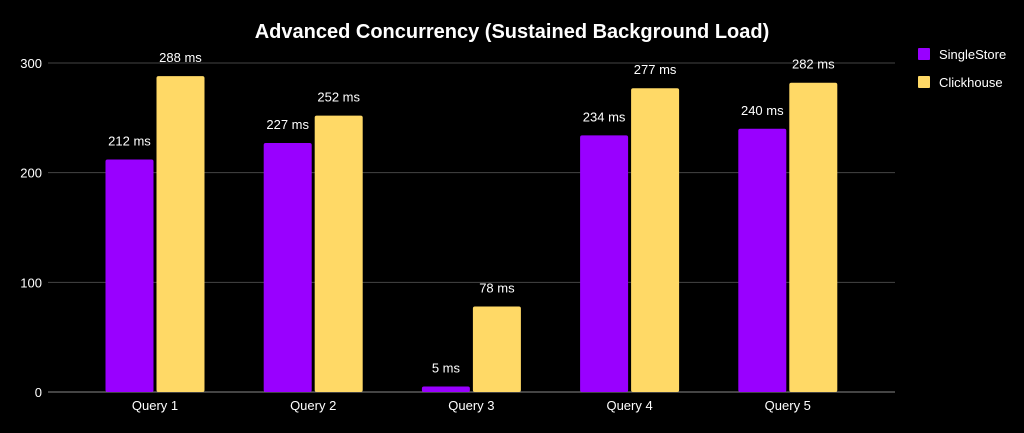  I want to click on x-tick-label: Query 2, so click(313, 405).